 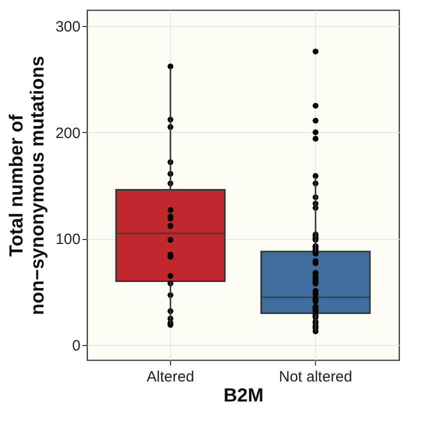 What do you see at coordinates (76, 346) in the screenshot?
I see `y-tick-label: 0` at bounding box center [76, 346].